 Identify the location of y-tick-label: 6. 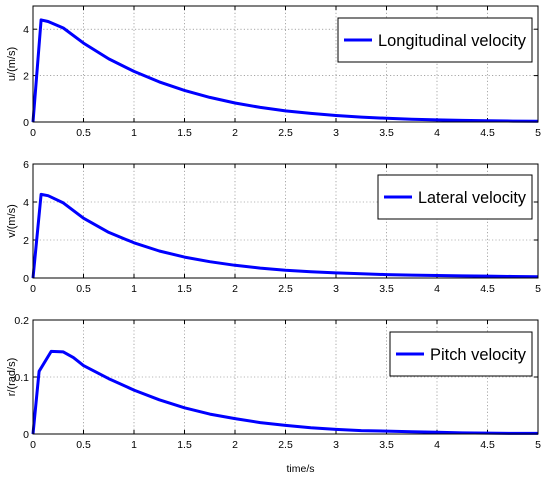
(26, 165).